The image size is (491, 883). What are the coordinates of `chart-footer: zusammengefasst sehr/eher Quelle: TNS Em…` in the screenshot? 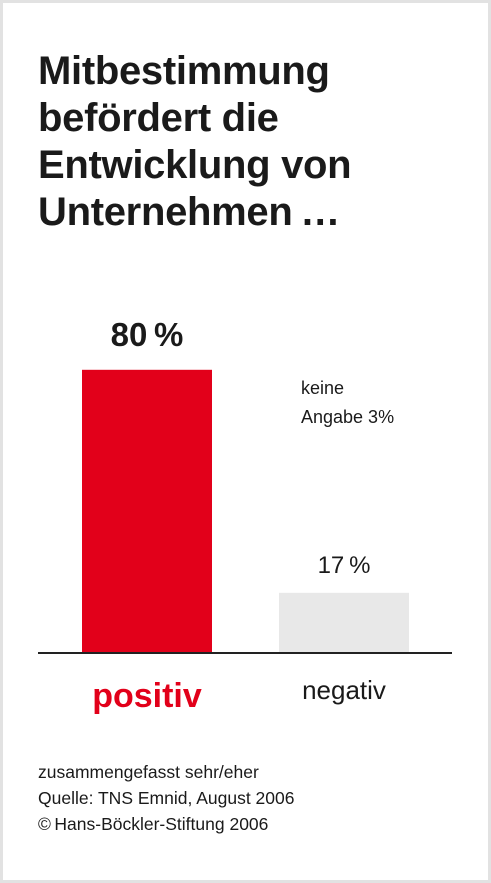 It's located at (166, 798).